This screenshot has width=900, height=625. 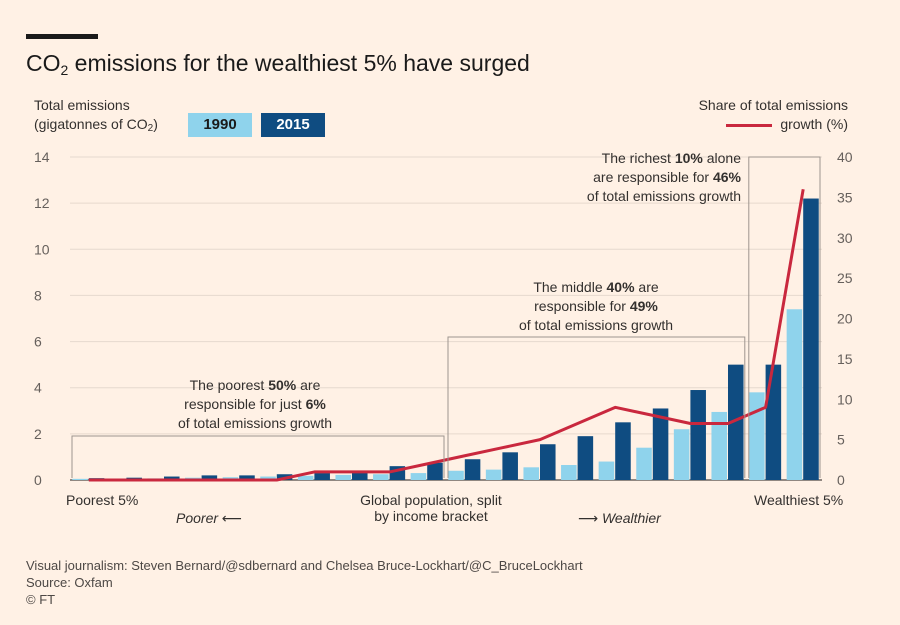 I want to click on right-tick-label: 30, so click(x=845, y=238).